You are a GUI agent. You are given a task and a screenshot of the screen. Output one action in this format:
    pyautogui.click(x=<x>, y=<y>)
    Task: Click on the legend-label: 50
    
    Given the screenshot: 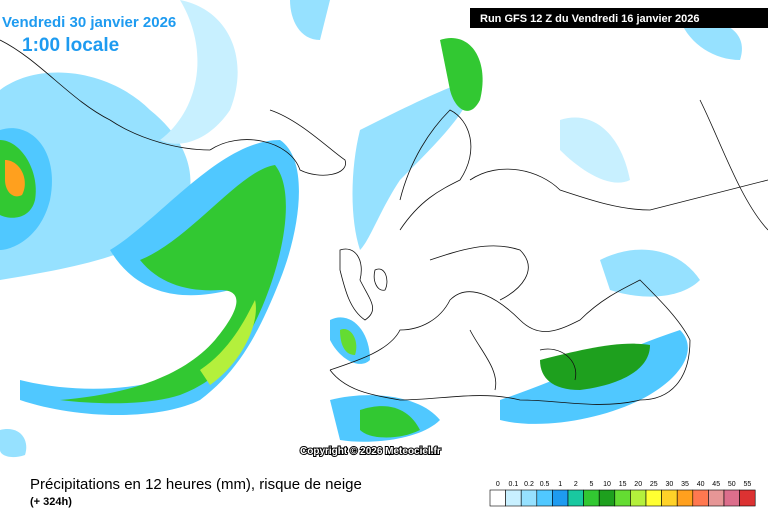 What is the action you would take?
    pyautogui.click(x=732, y=484)
    